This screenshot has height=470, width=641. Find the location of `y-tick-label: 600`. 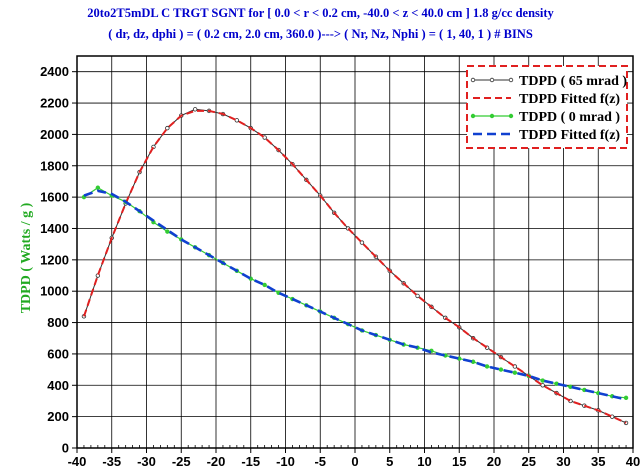

y-tick-label: 600 is located at coordinates (58, 353).